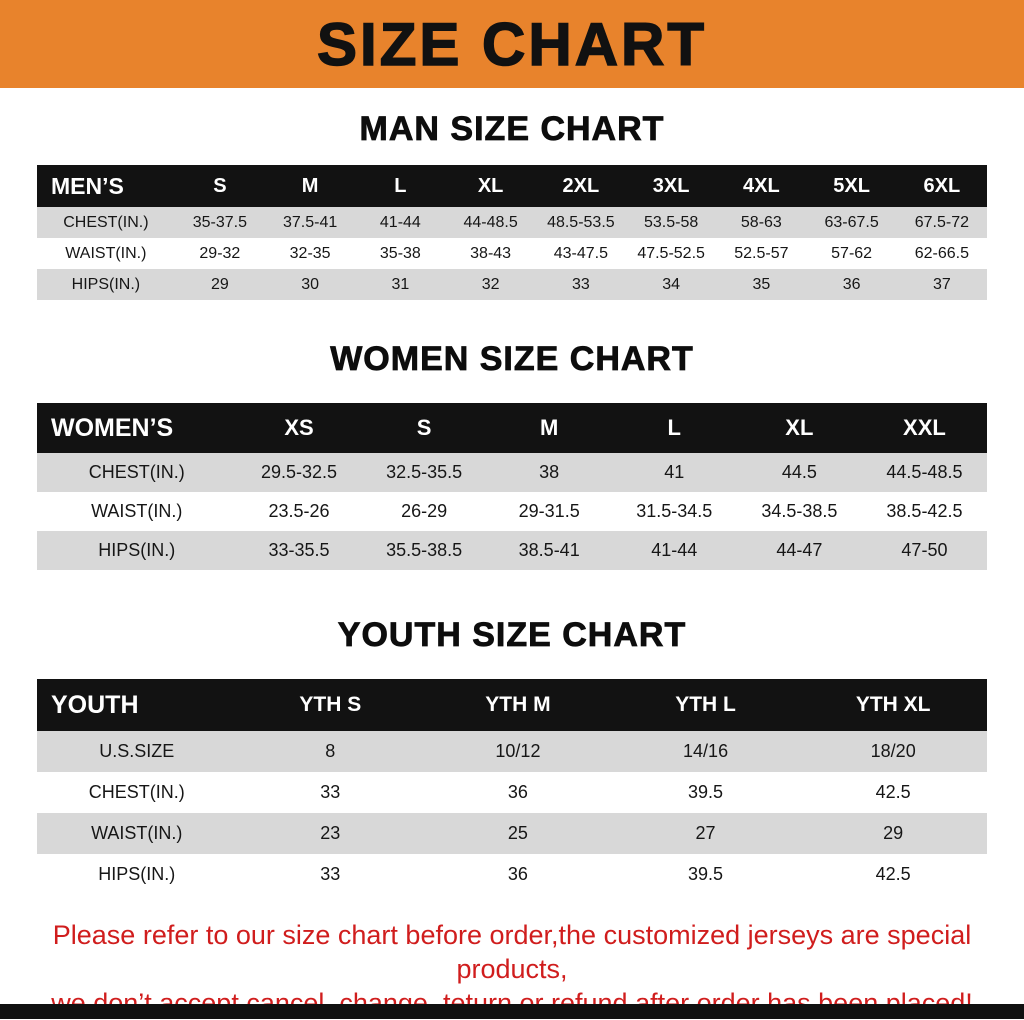  I want to click on column-header: YTH S, so click(331, 705).